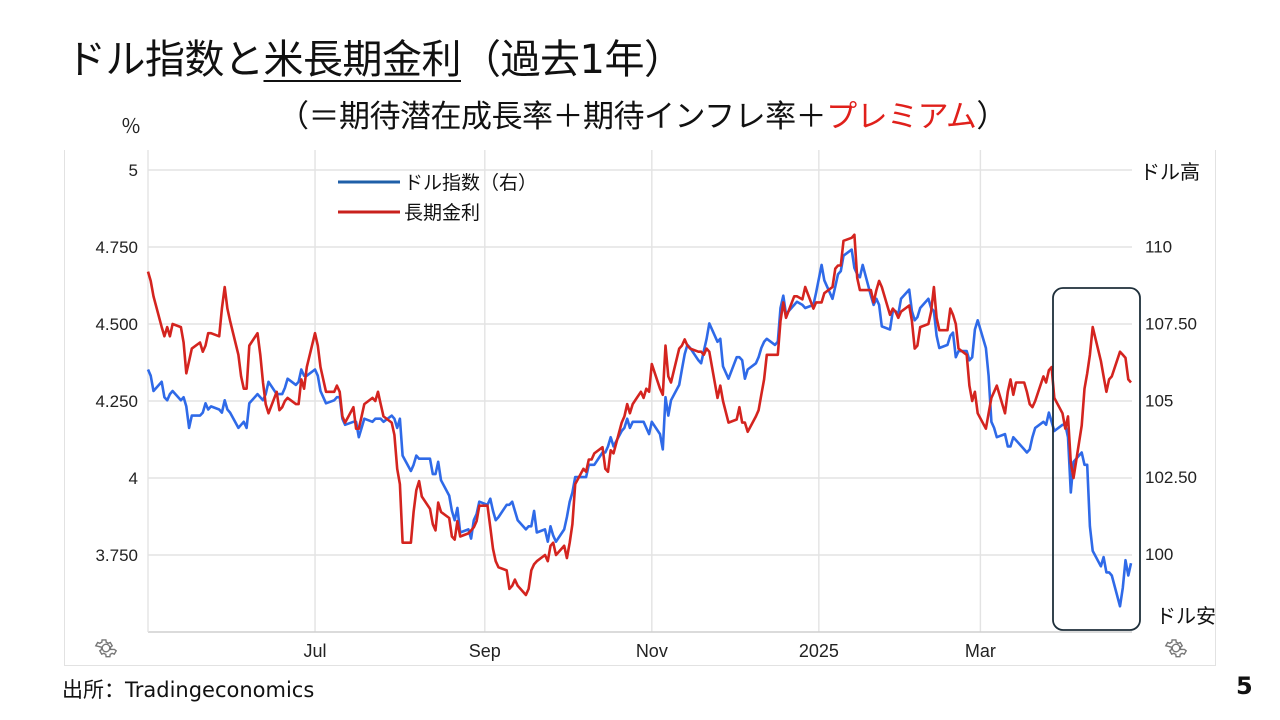  I want to click on left-axis-tick-label: 5, so click(133, 170).